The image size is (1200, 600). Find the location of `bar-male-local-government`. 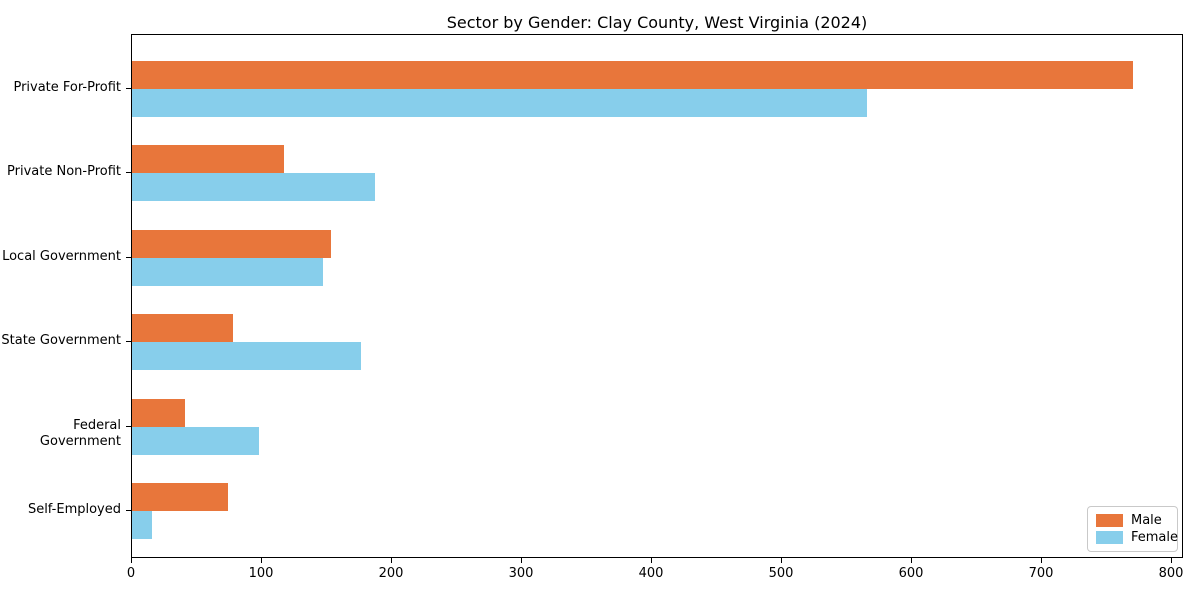

bar-male-local-government is located at coordinates (231, 243).